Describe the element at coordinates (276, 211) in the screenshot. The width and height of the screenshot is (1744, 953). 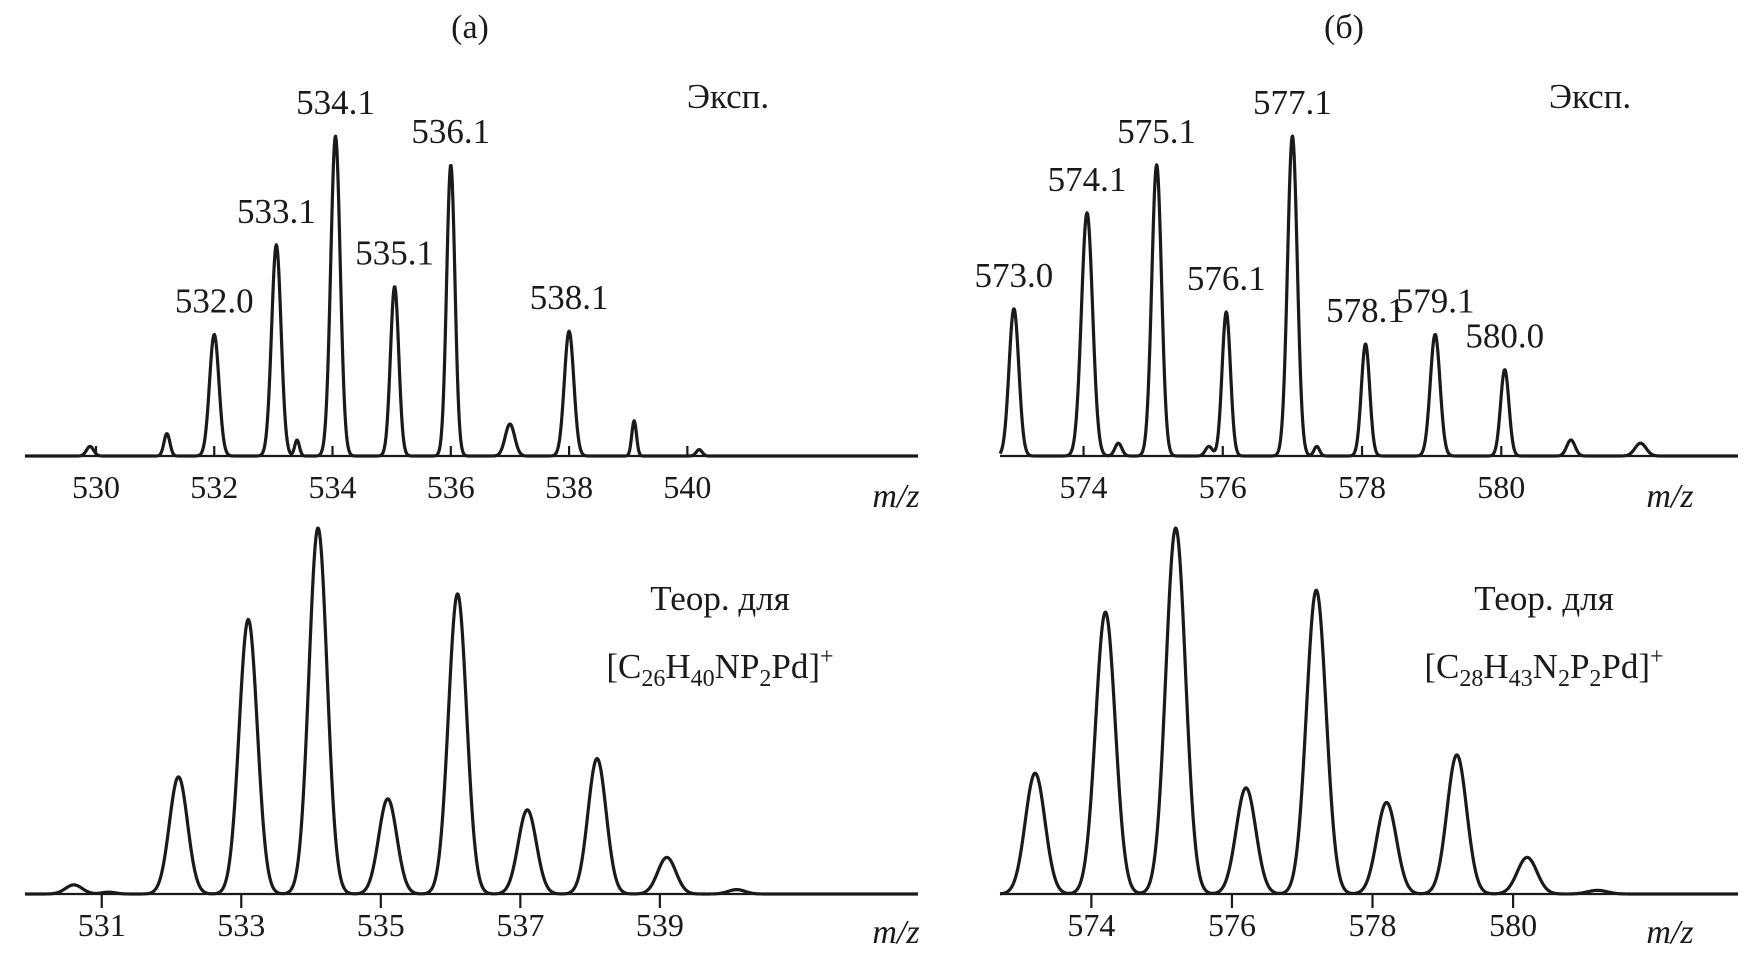
I see `peak-label-a-exp: 533.1` at that location.